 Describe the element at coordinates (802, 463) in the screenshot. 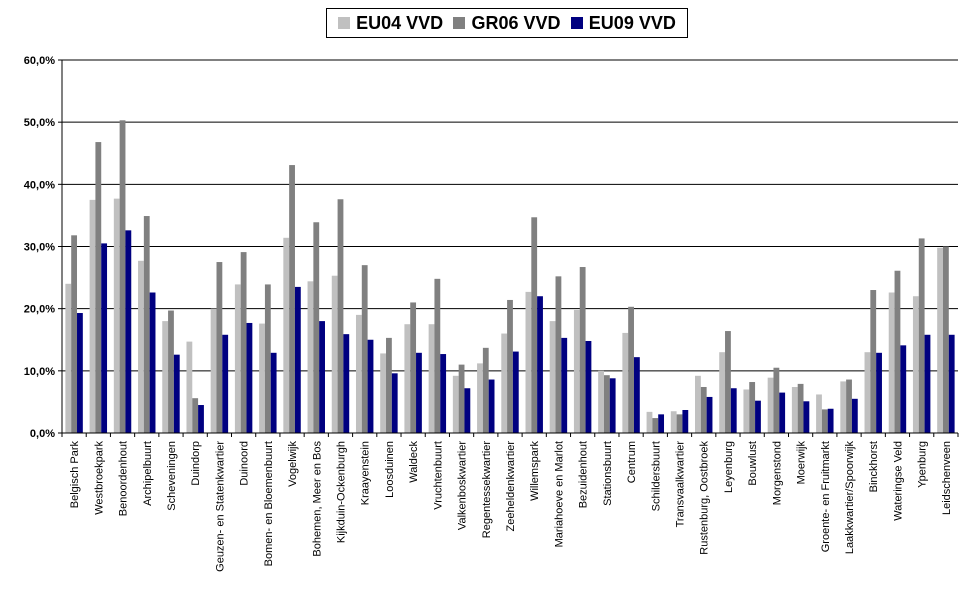

I see `x-tick-label: Moerwijk` at that location.